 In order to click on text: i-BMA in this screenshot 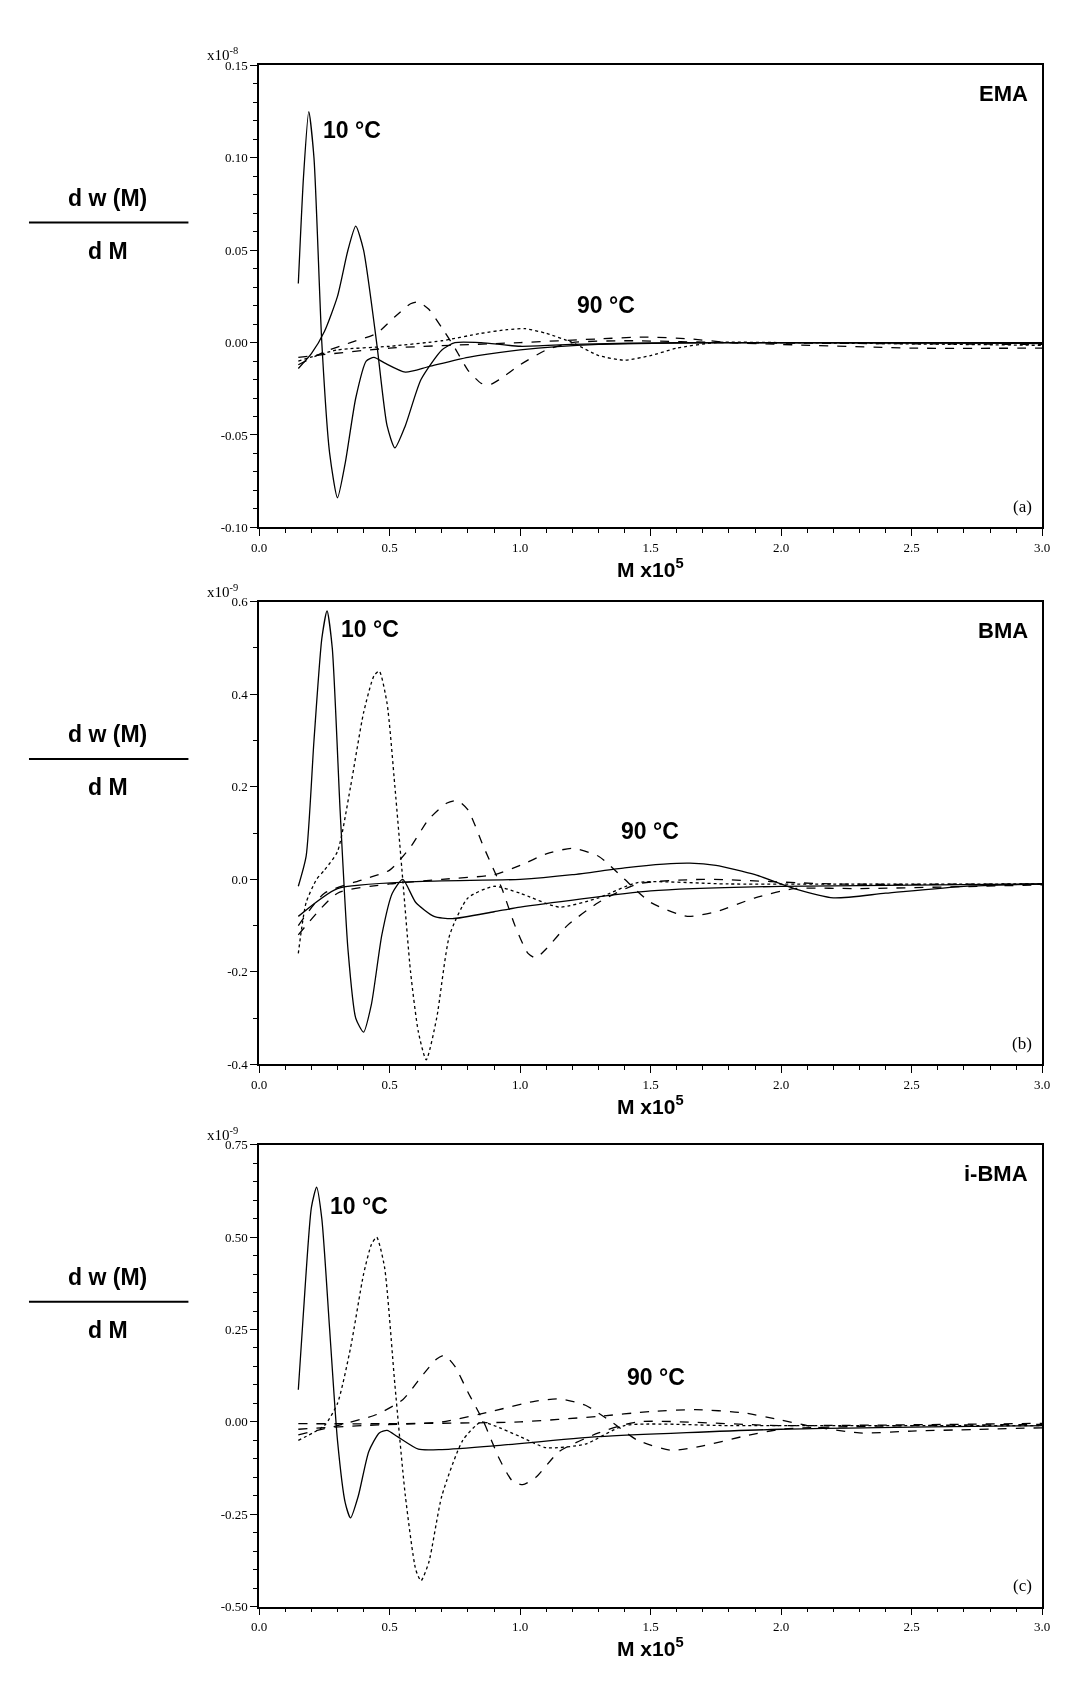, I will do `click(996, 1173)`.